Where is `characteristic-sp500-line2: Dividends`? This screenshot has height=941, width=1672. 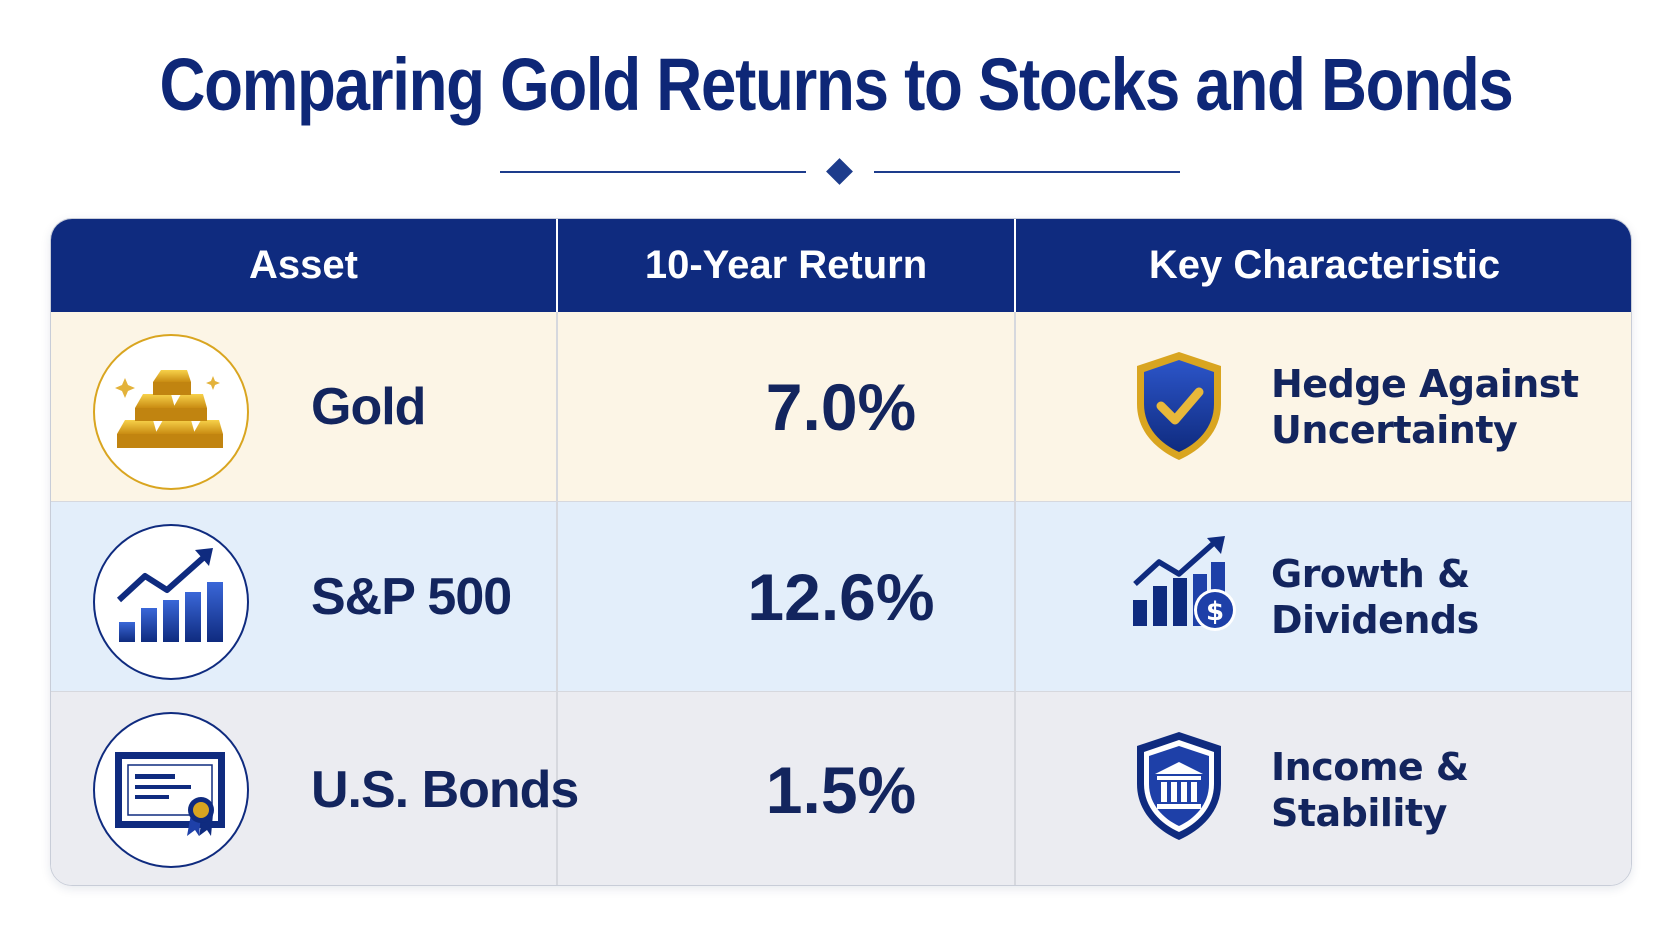 characteristic-sp500-line2: Dividends is located at coordinates (1375, 619).